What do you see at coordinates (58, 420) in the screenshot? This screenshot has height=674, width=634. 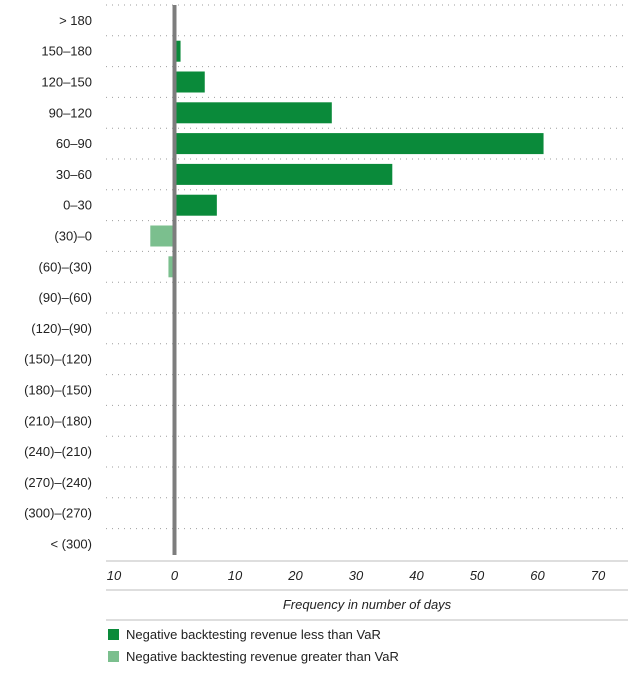 I see `category-label: (210)–(180)` at bounding box center [58, 420].